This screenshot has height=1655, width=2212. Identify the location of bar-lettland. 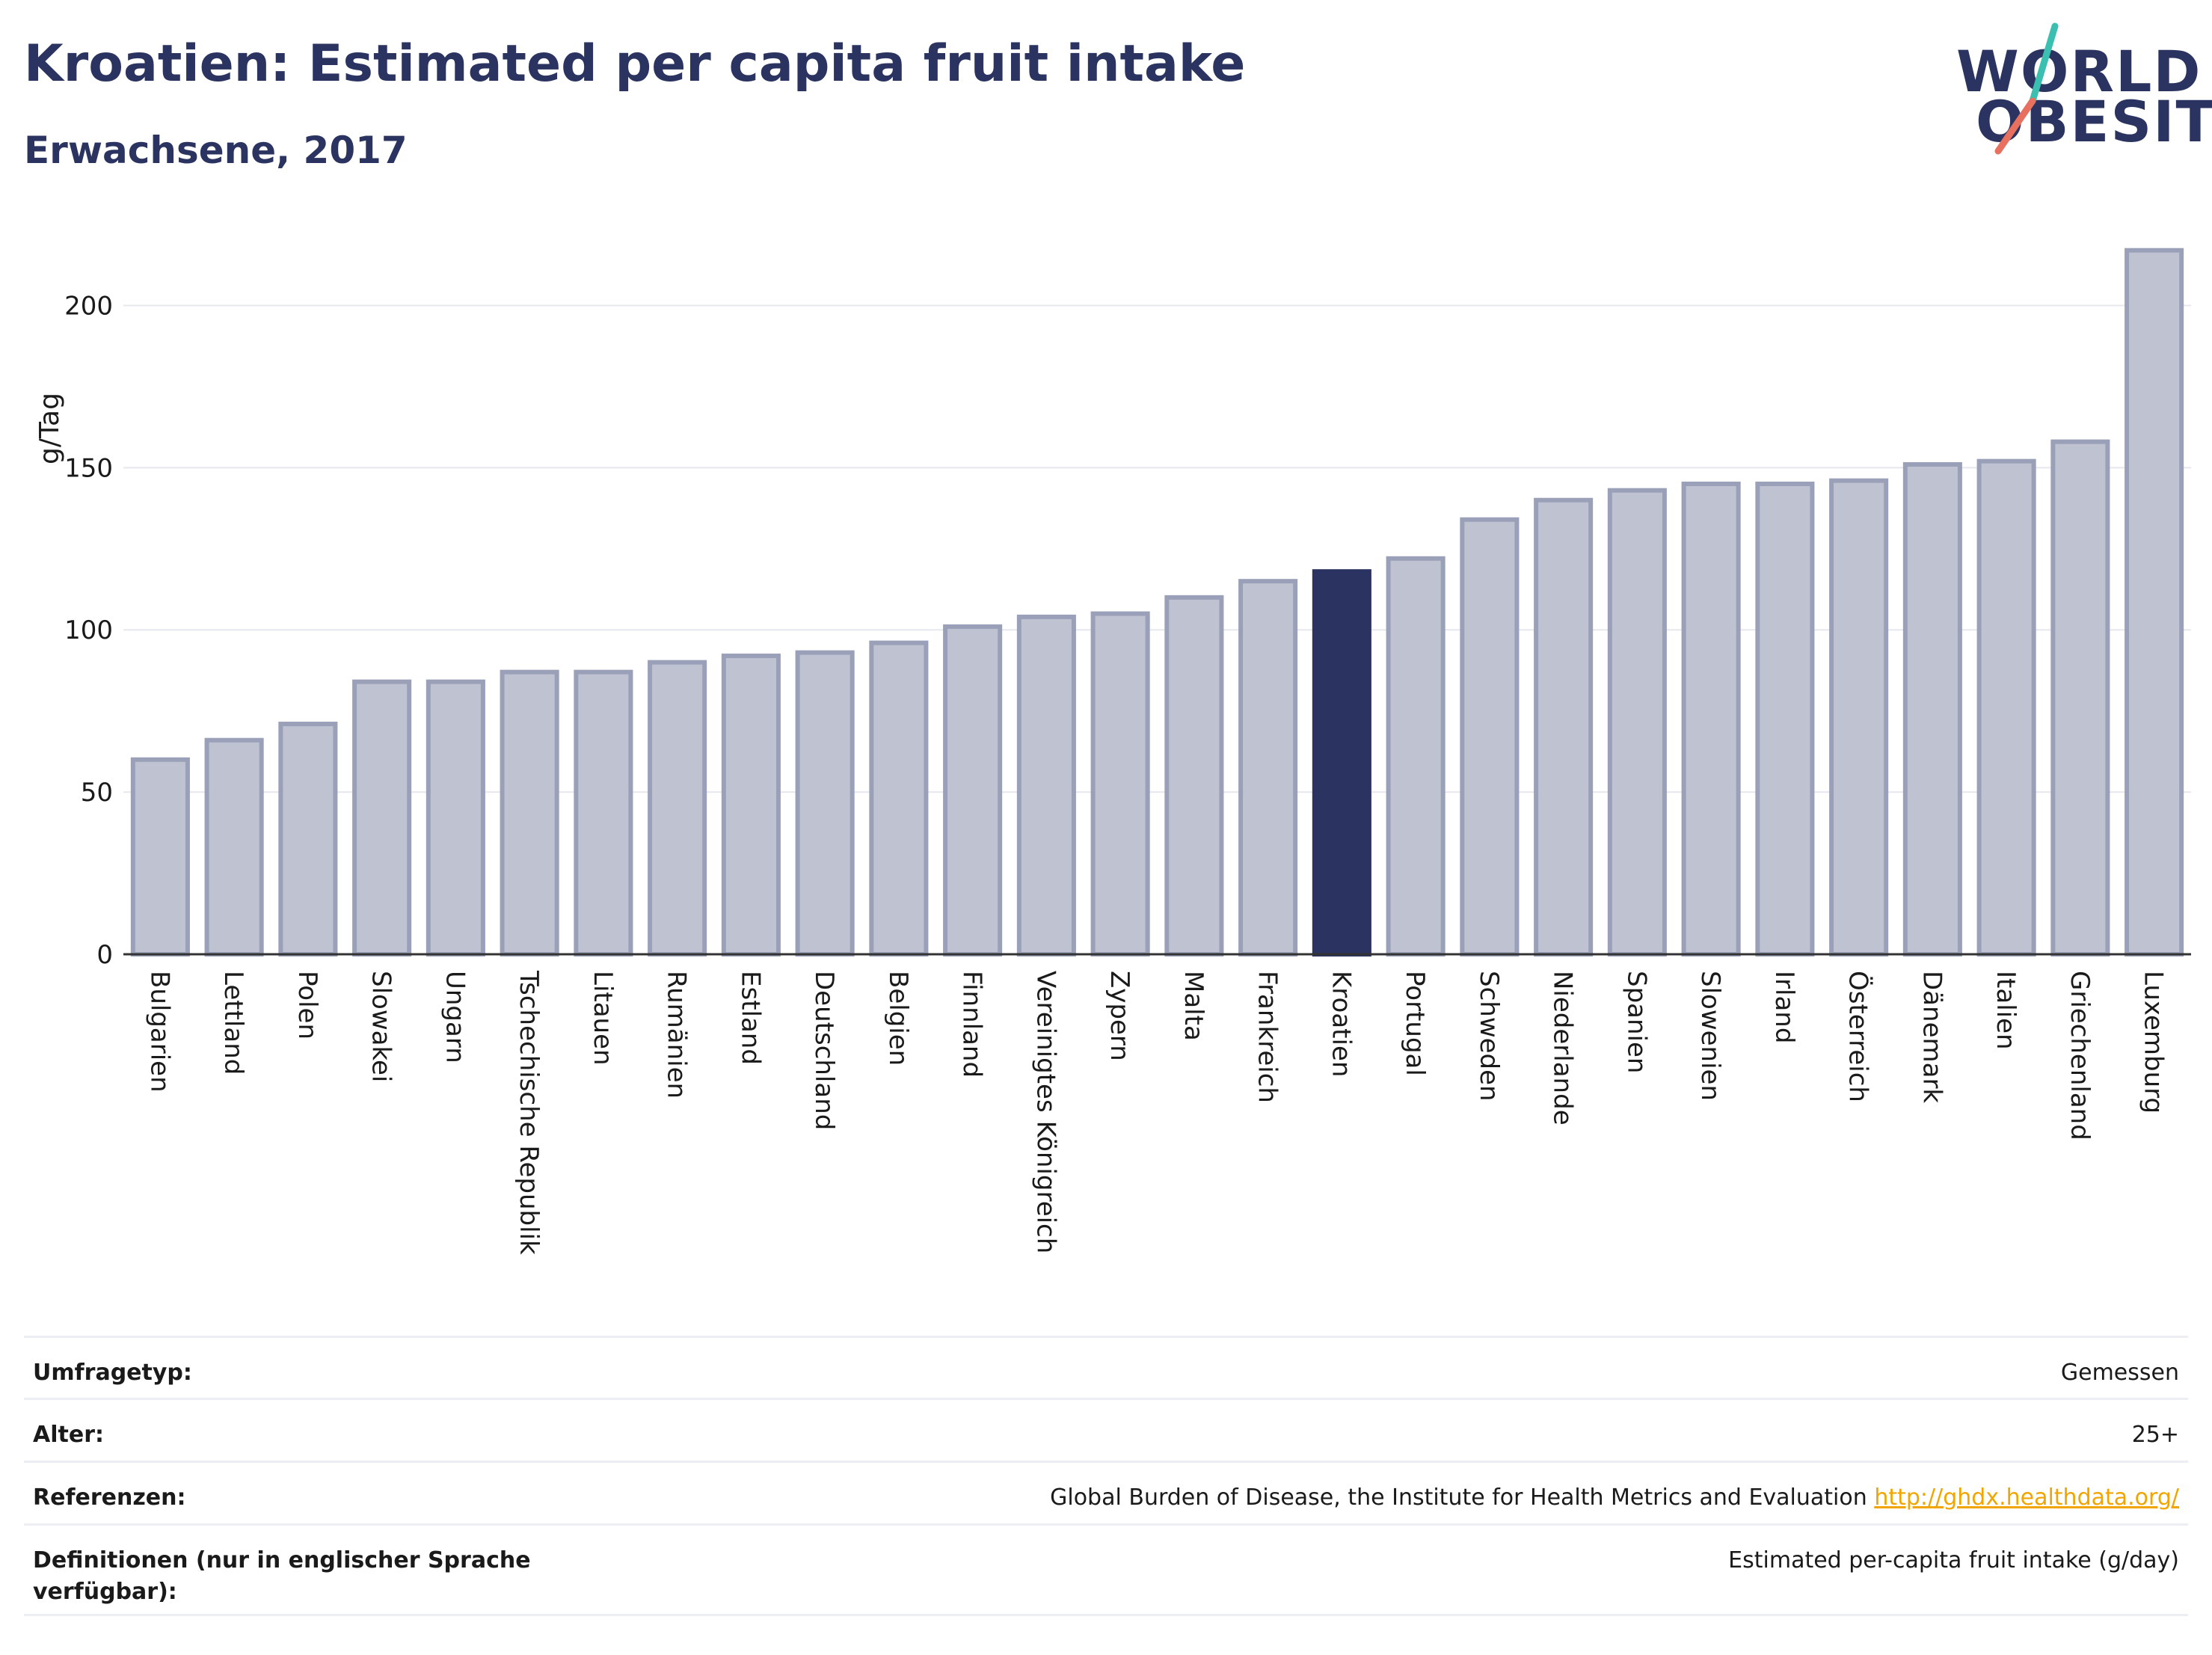
(234, 847).